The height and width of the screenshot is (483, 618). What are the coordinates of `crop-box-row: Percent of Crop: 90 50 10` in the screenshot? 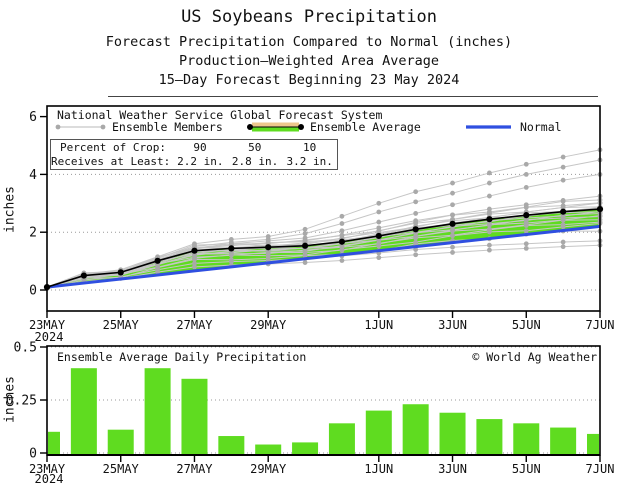 It's located at (194, 148).